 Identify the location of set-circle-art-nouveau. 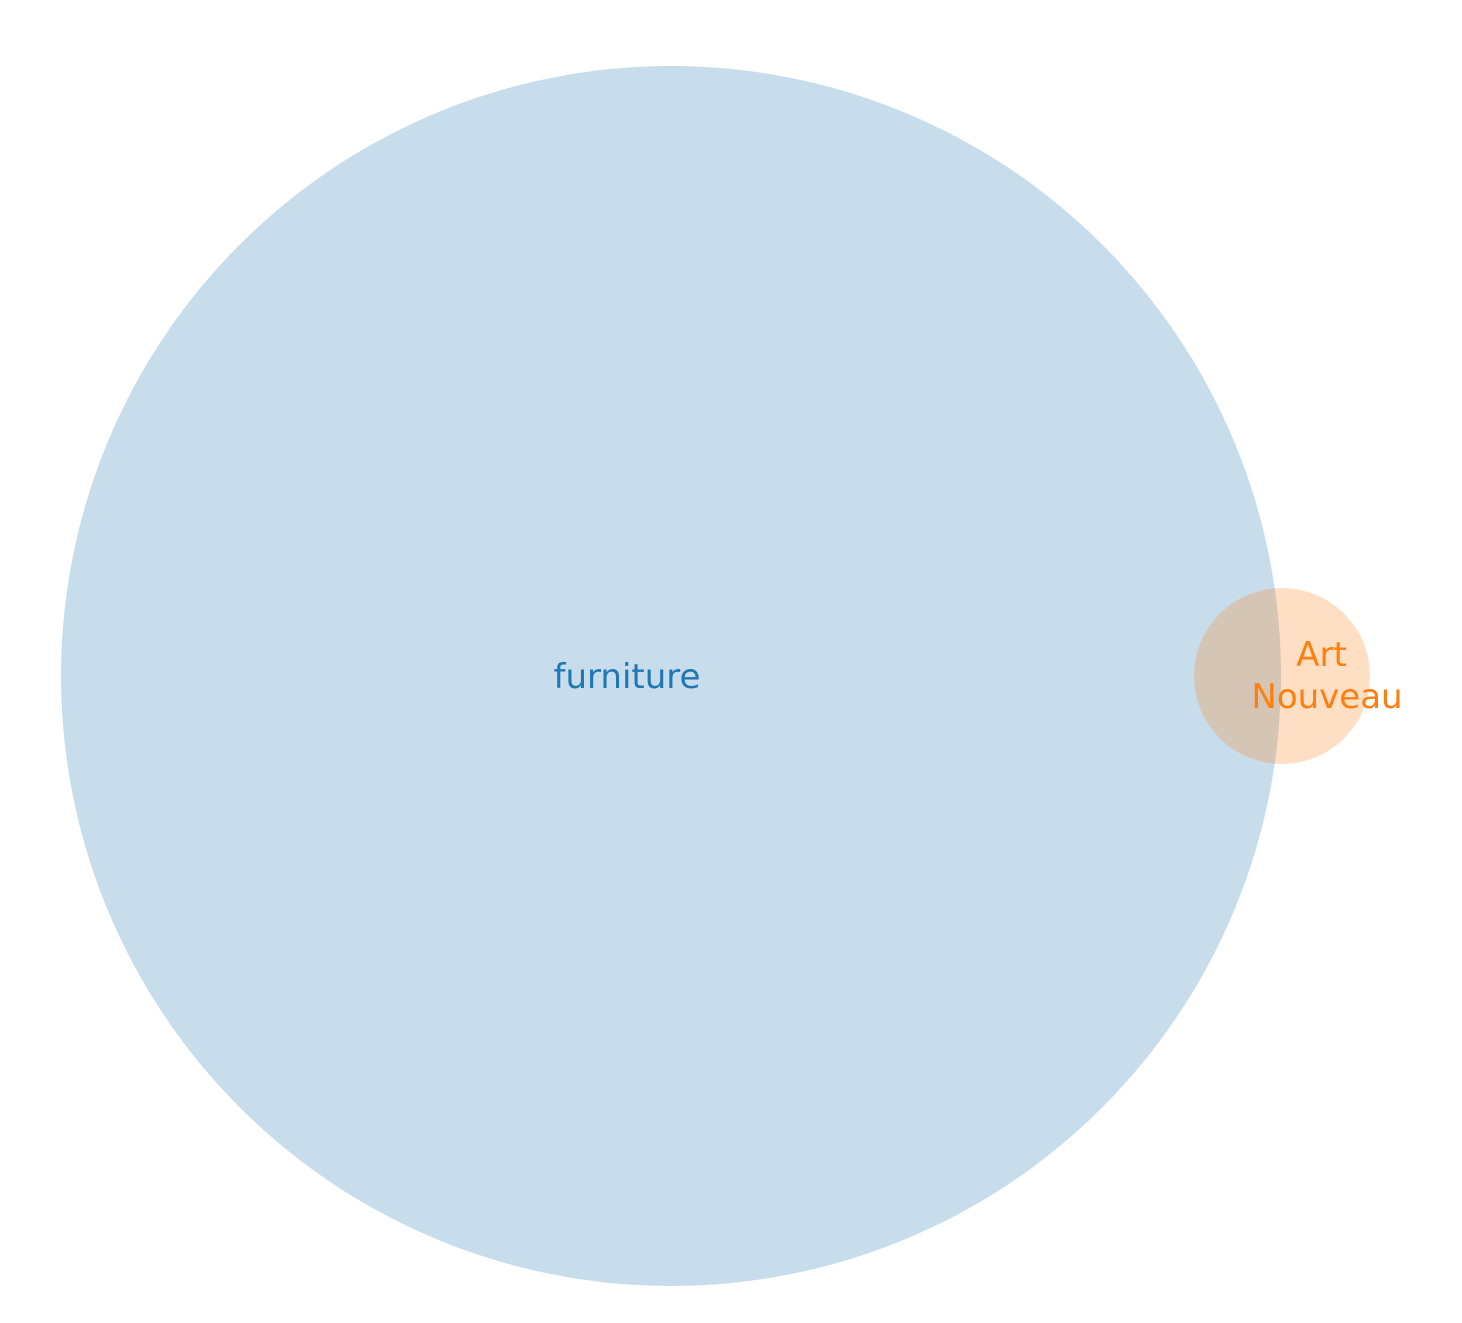
(1282, 676).